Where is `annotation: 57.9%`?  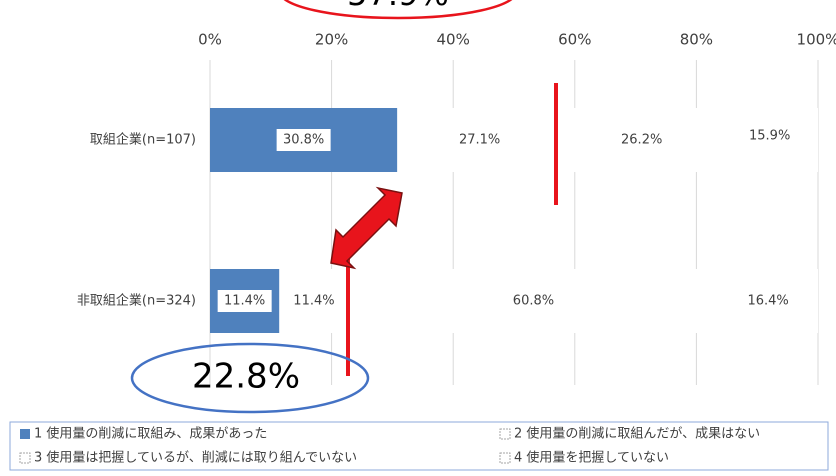
annotation: 57.9% is located at coordinates (398, 6).